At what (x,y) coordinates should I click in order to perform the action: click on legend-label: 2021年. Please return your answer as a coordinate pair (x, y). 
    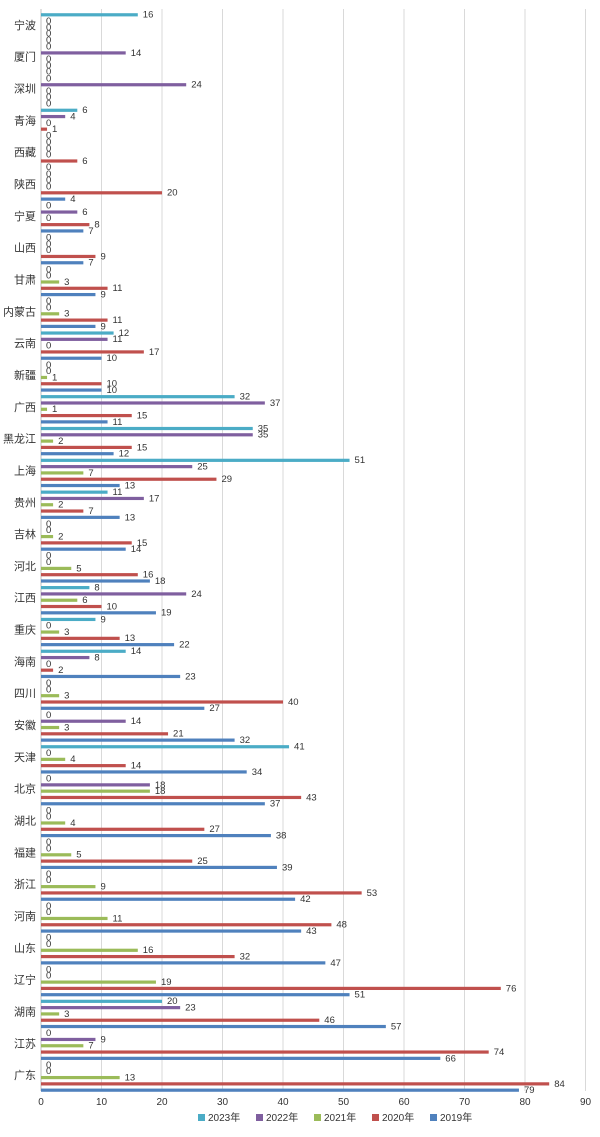
    Looking at the image, I should click on (340, 1117).